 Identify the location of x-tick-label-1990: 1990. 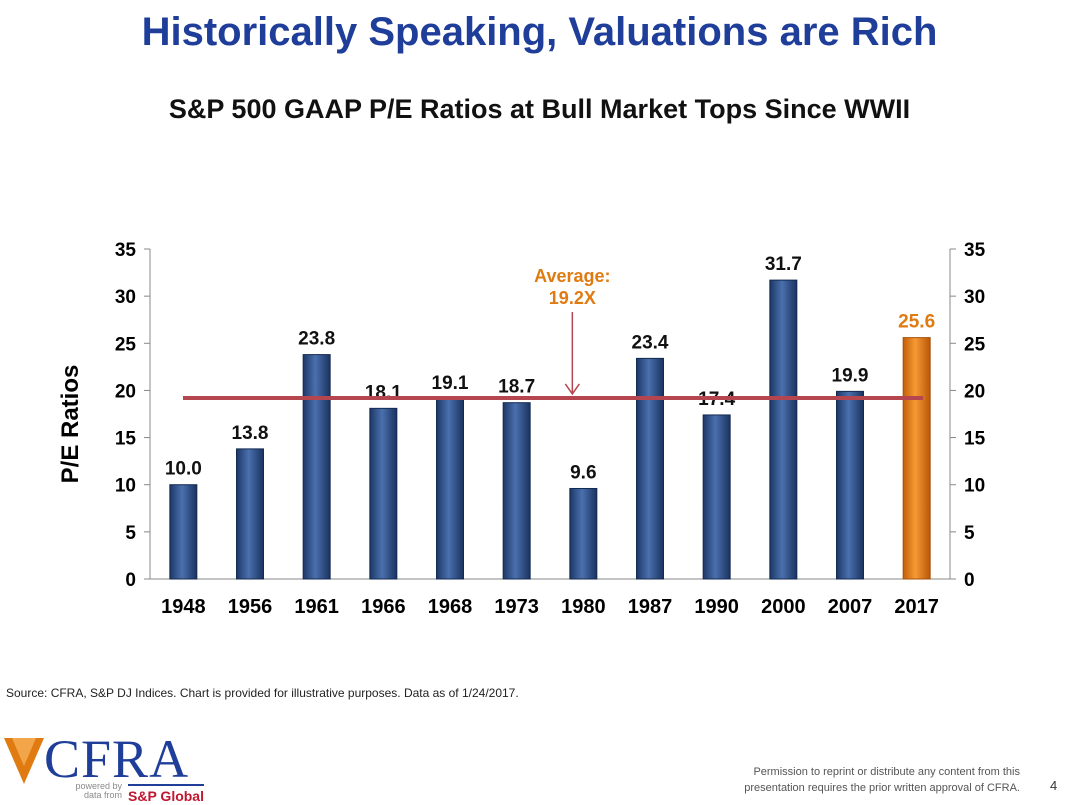
(716, 607).